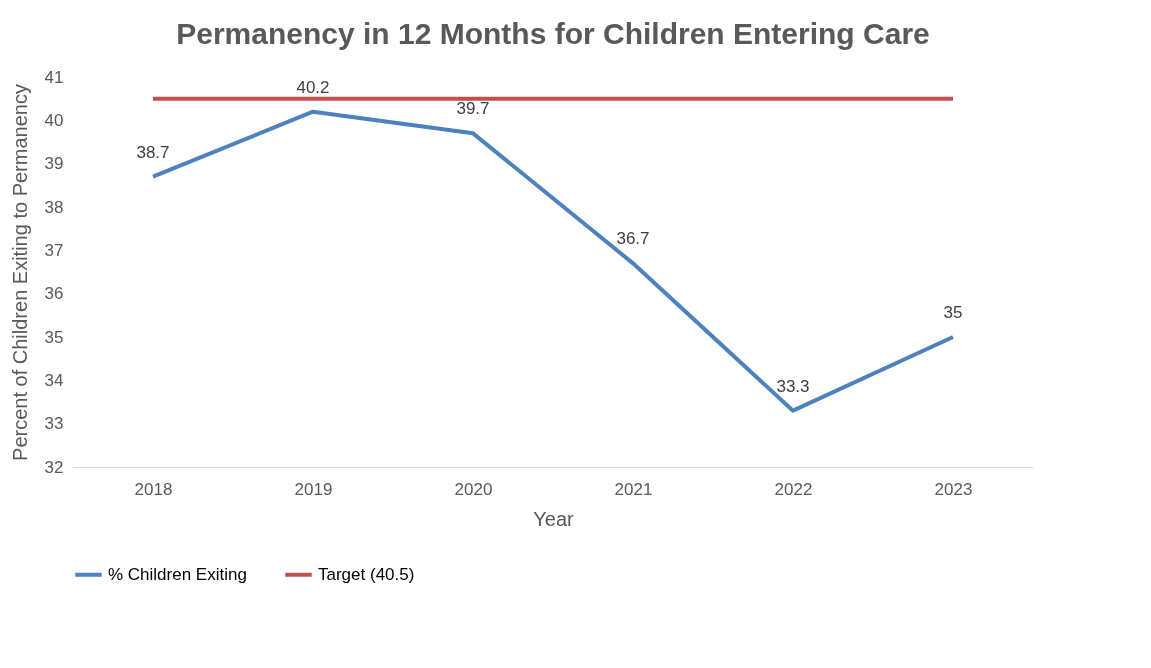  What do you see at coordinates (54, 424) in the screenshot?
I see `y-tick-label: 33` at bounding box center [54, 424].